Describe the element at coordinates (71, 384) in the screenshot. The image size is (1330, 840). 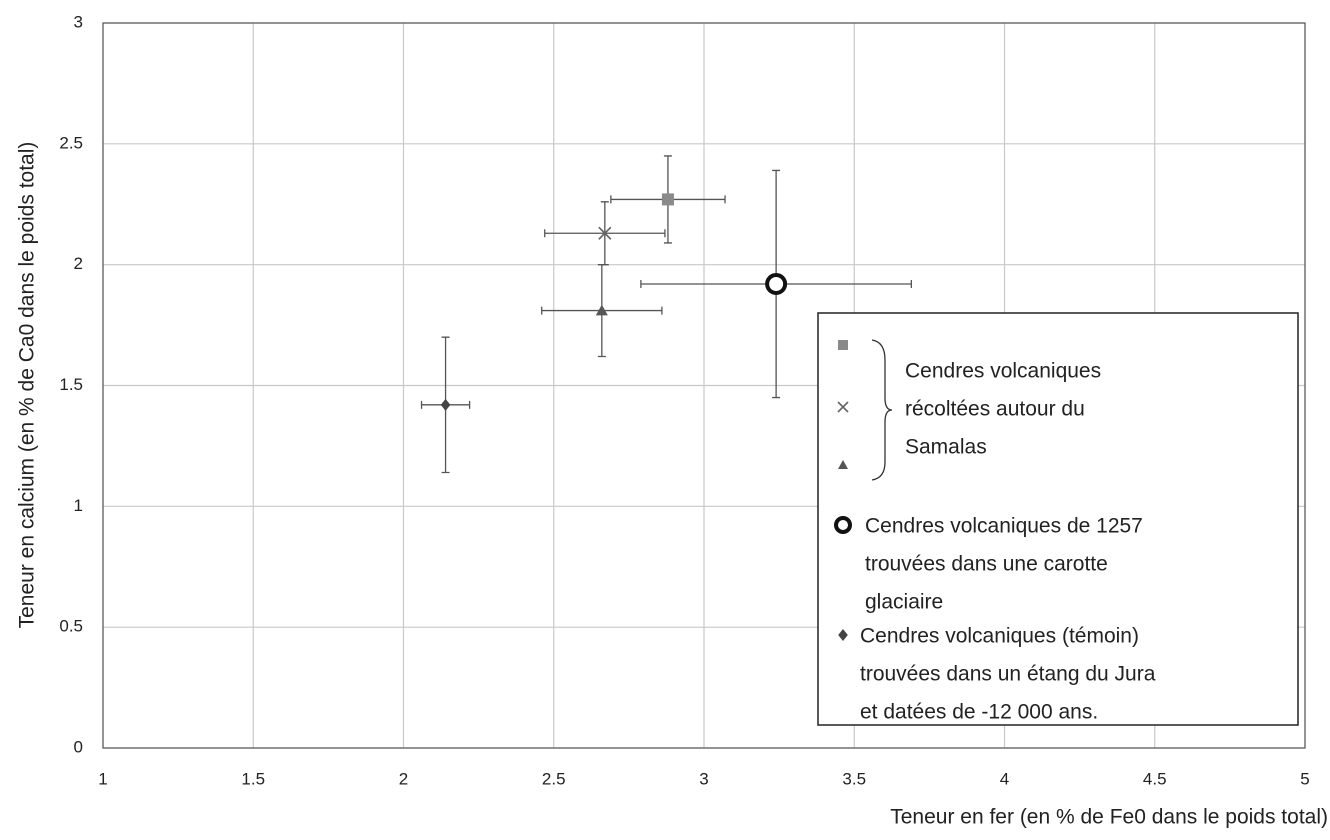
I see `y-tick-label: 1.5` at that location.